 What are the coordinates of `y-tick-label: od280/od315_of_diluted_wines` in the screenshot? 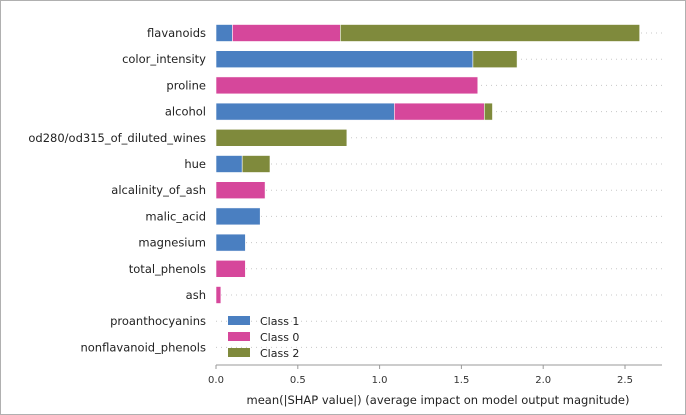 It's located at (117, 138).